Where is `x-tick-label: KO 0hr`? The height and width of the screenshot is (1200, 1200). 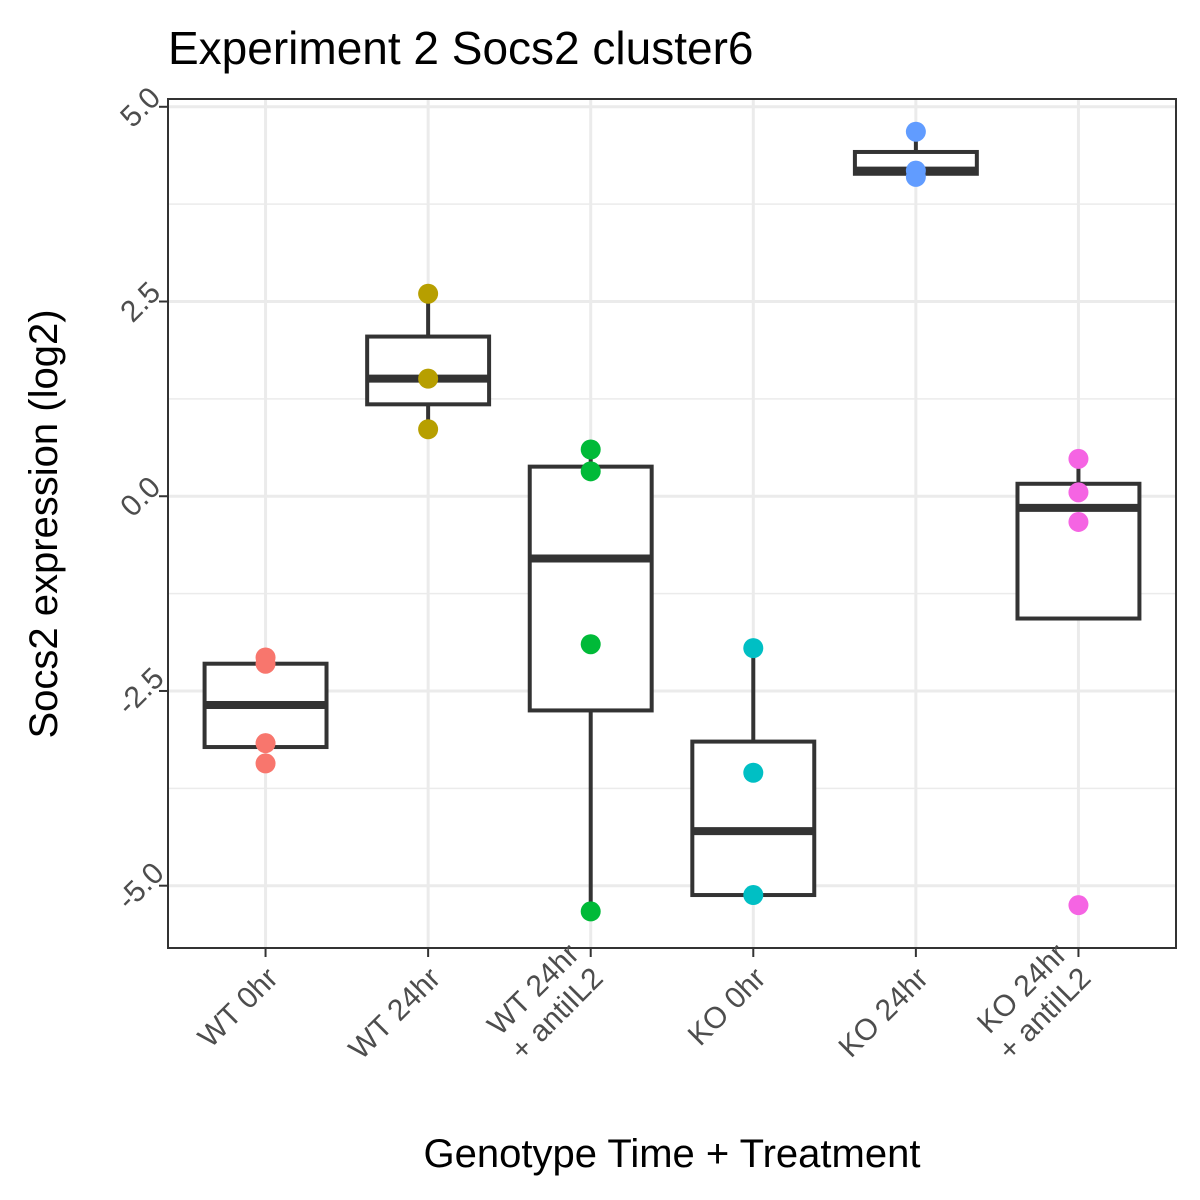
x-tick-label: KO 0hr is located at coordinates (727, 1007).